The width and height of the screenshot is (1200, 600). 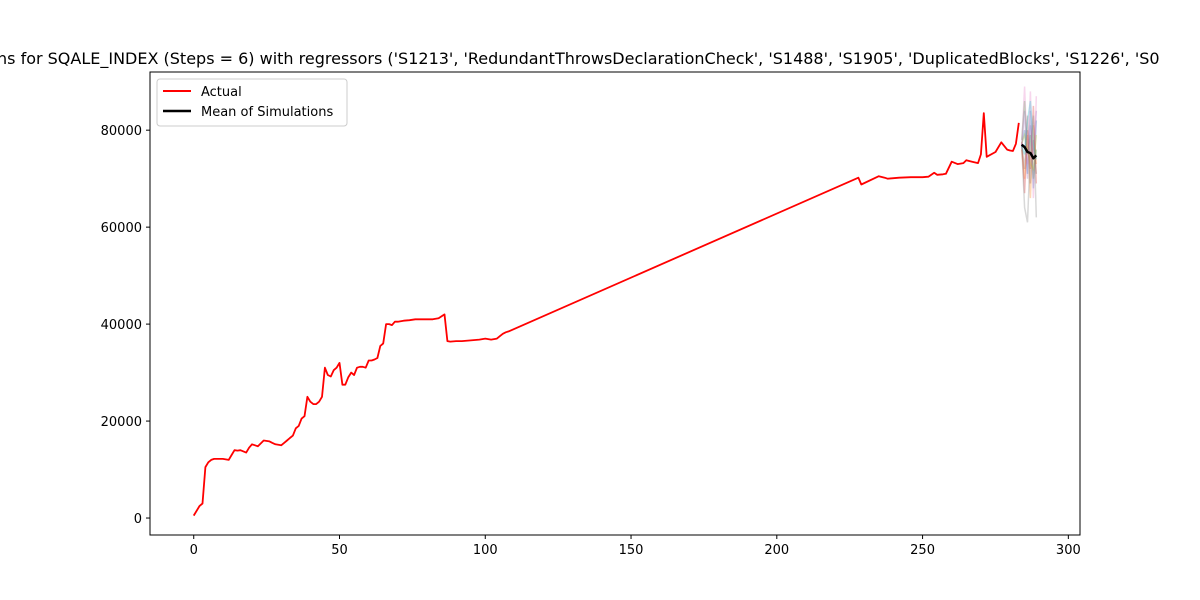 I want to click on x-tick-label: 200, so click(x=776, y=550).